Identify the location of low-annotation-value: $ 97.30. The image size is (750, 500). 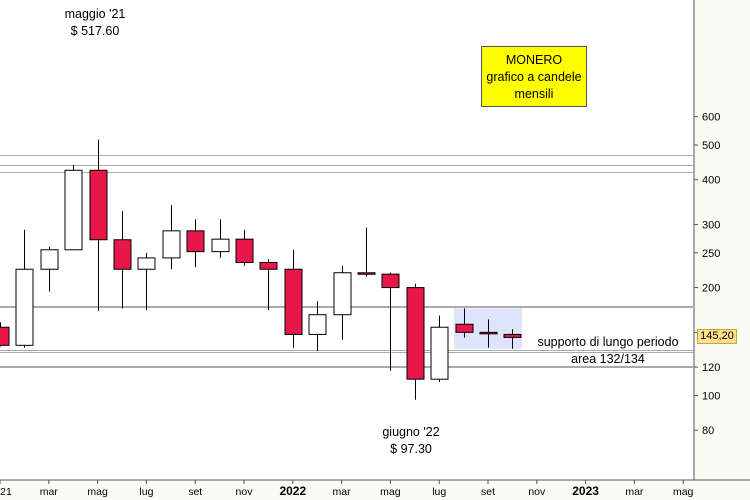
(411, 449).